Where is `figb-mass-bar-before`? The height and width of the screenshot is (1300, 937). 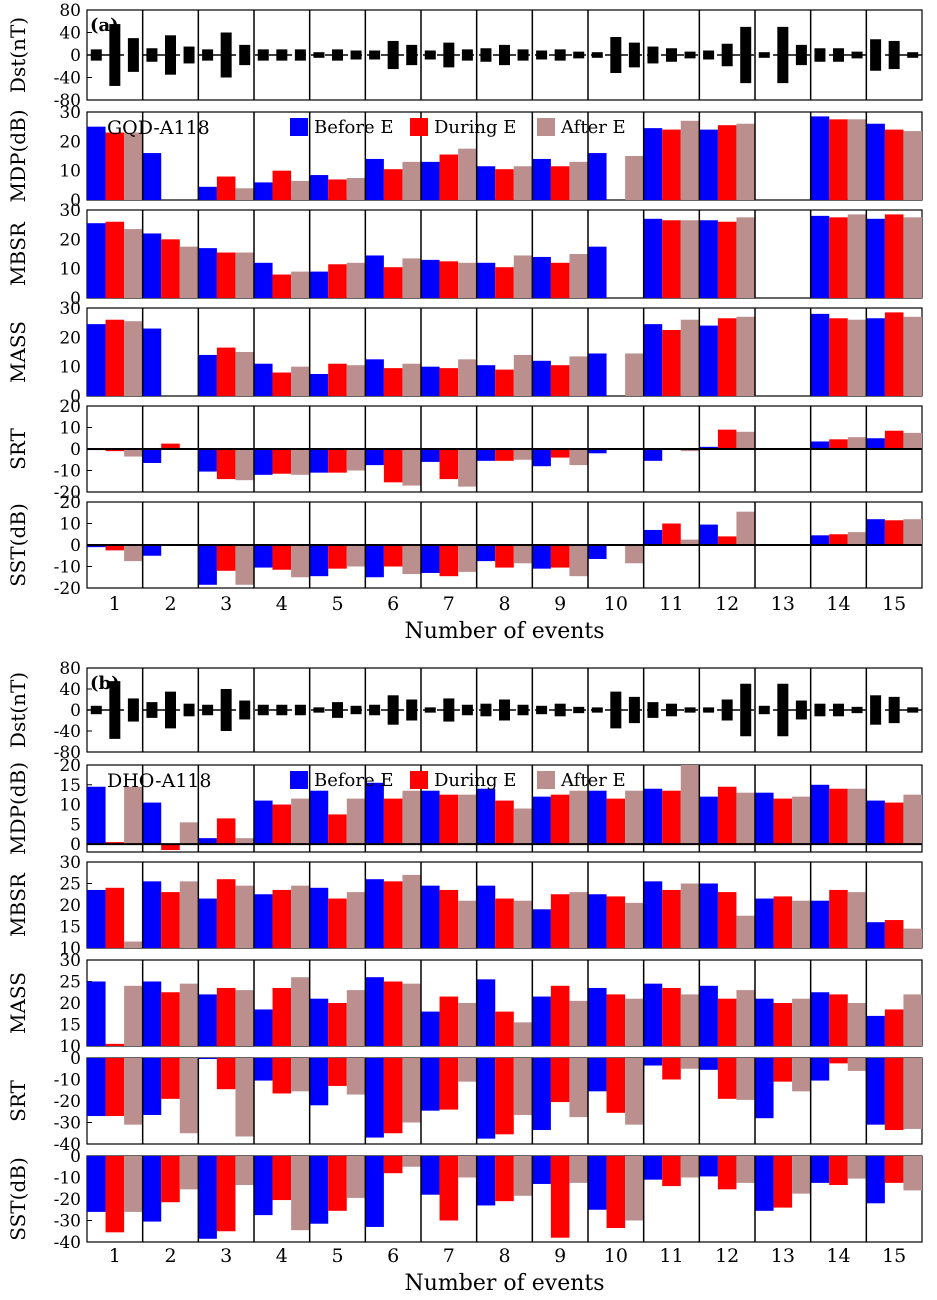
figb-mass-bar-before is located at coordinates (486, 1012).